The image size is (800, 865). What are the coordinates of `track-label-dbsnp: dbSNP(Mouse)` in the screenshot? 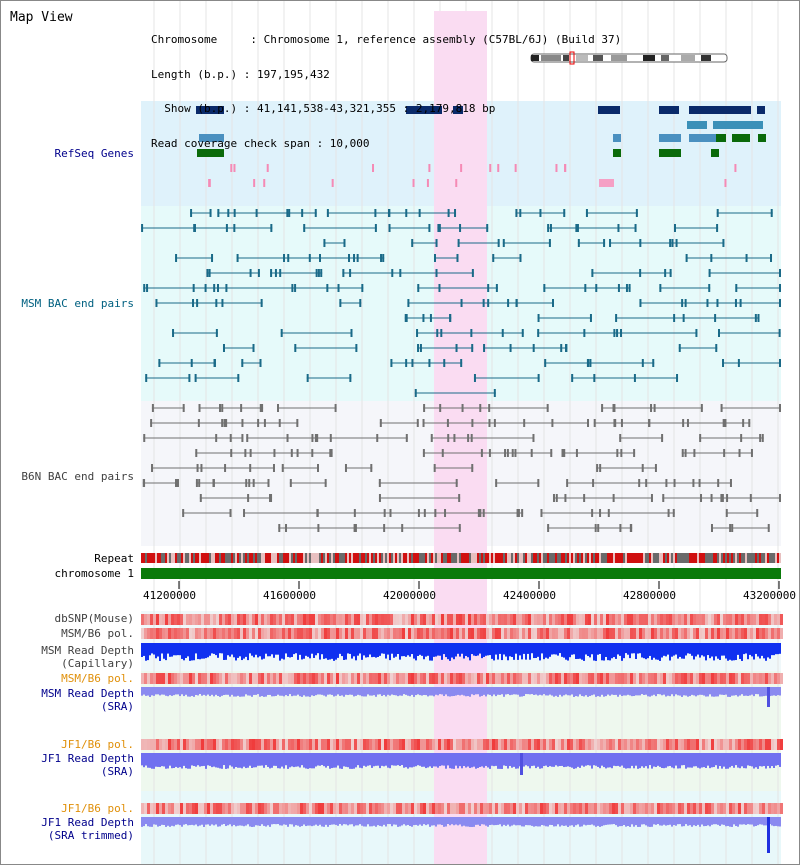 It's located at (94, 618).